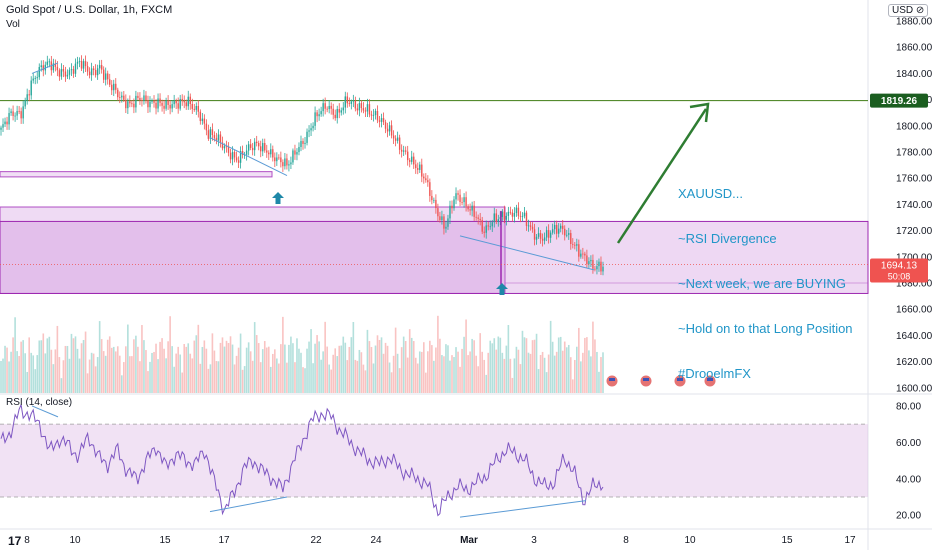  Describe the element at coordinates (14, 540) in the screenshot. I see `tv-logo-bg` at that location.